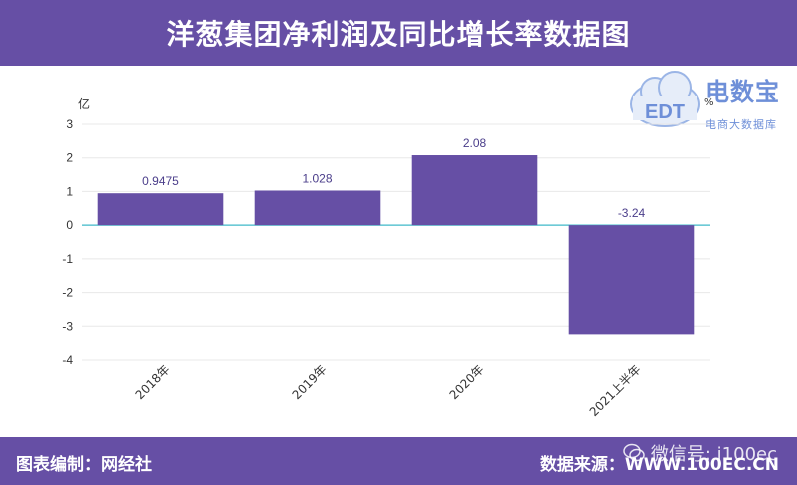  I want to click on footer-bar: 图表编制：网经社 数据来源：WWW.100EC.CN, so click(398, 461).